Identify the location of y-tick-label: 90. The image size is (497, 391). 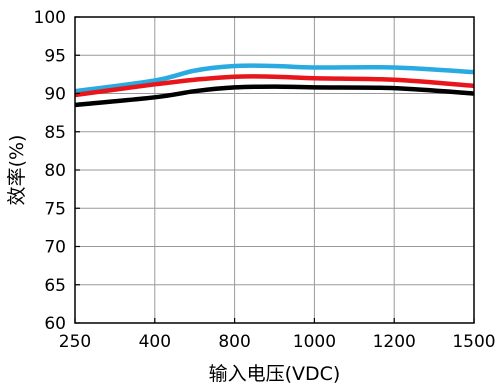
(55, 95).